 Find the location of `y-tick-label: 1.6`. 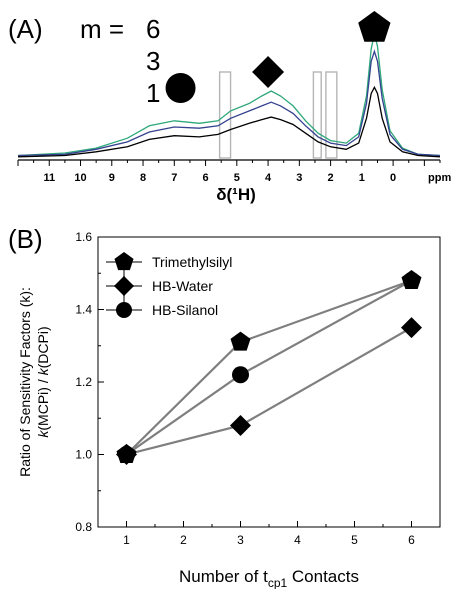

y-tick-label: 1.6 is located at coordinates (83, 237).